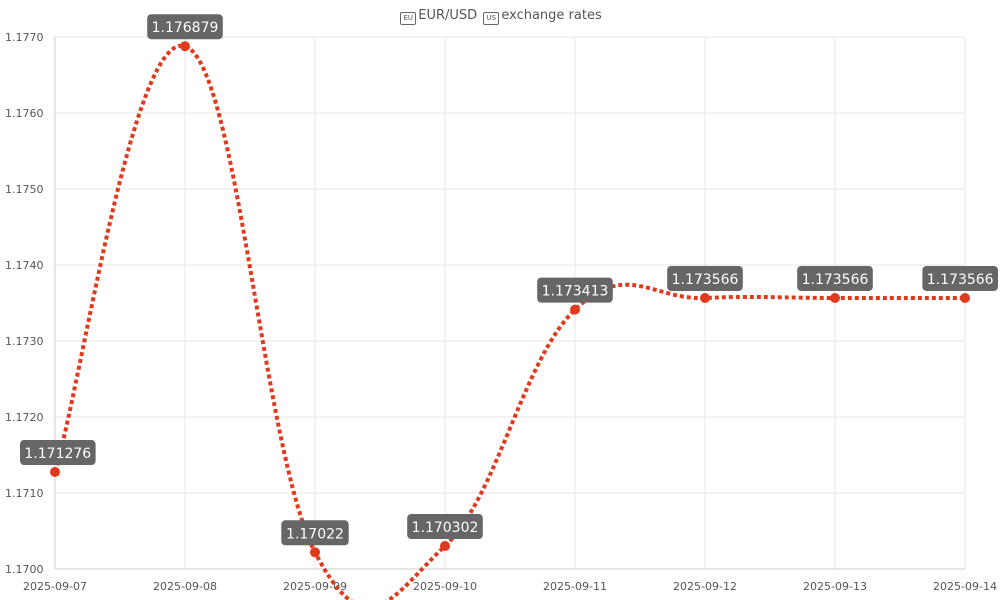  Describe the element at coordinates (491, 18) in the screenshot. I see `us-flag-icon: US` at that location.